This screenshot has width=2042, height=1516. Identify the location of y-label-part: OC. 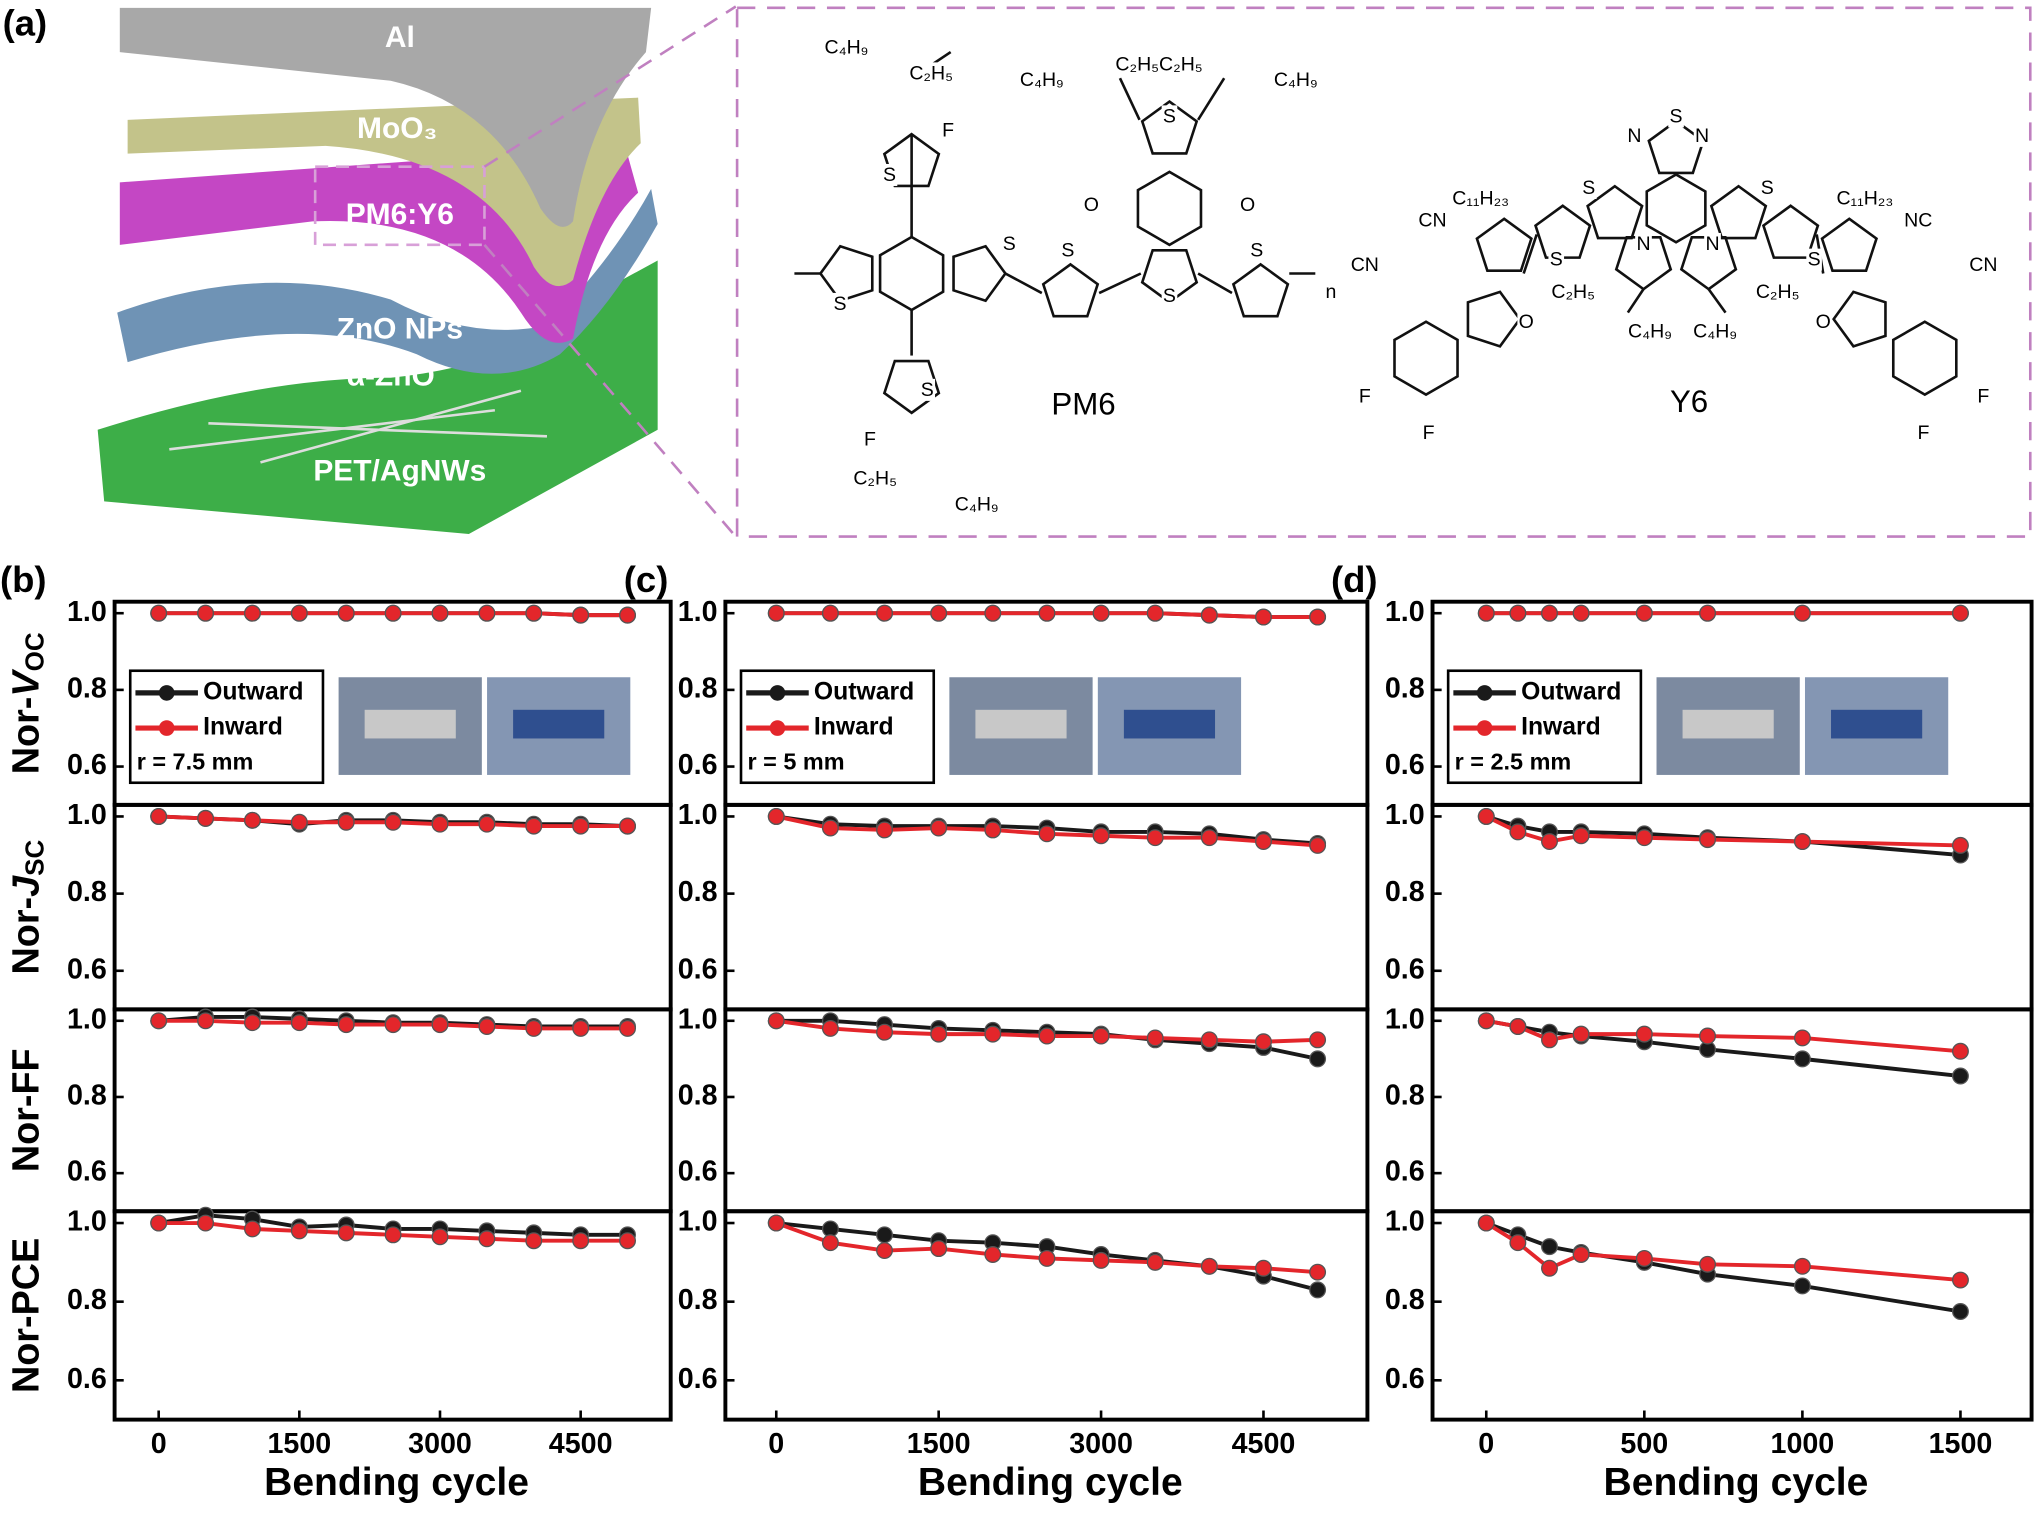
(34, 651).